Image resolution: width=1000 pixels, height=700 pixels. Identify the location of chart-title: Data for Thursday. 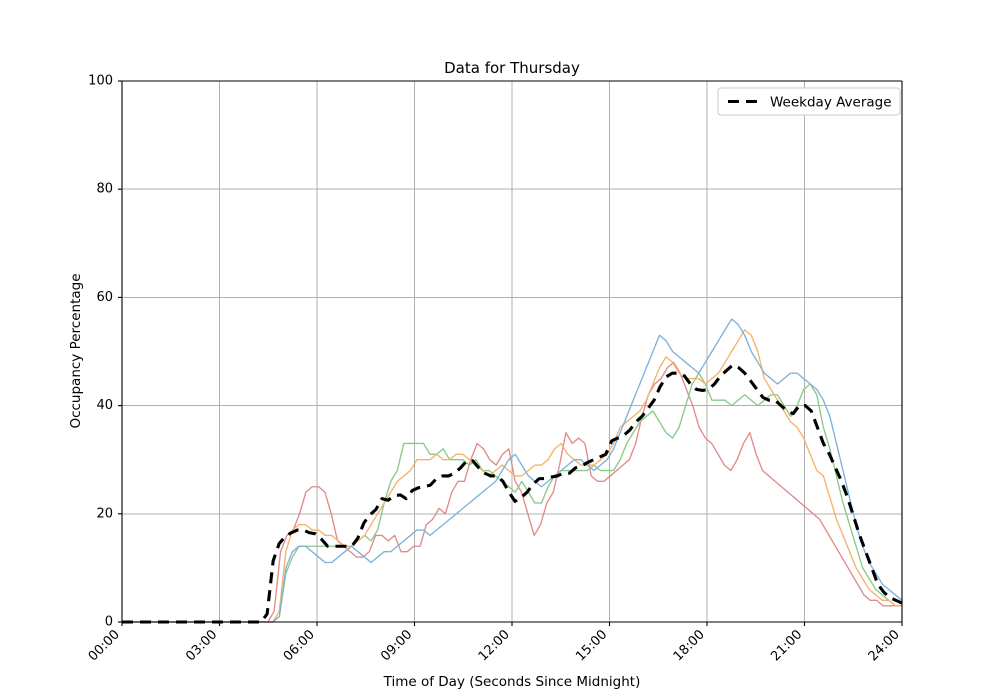
(512, 68).